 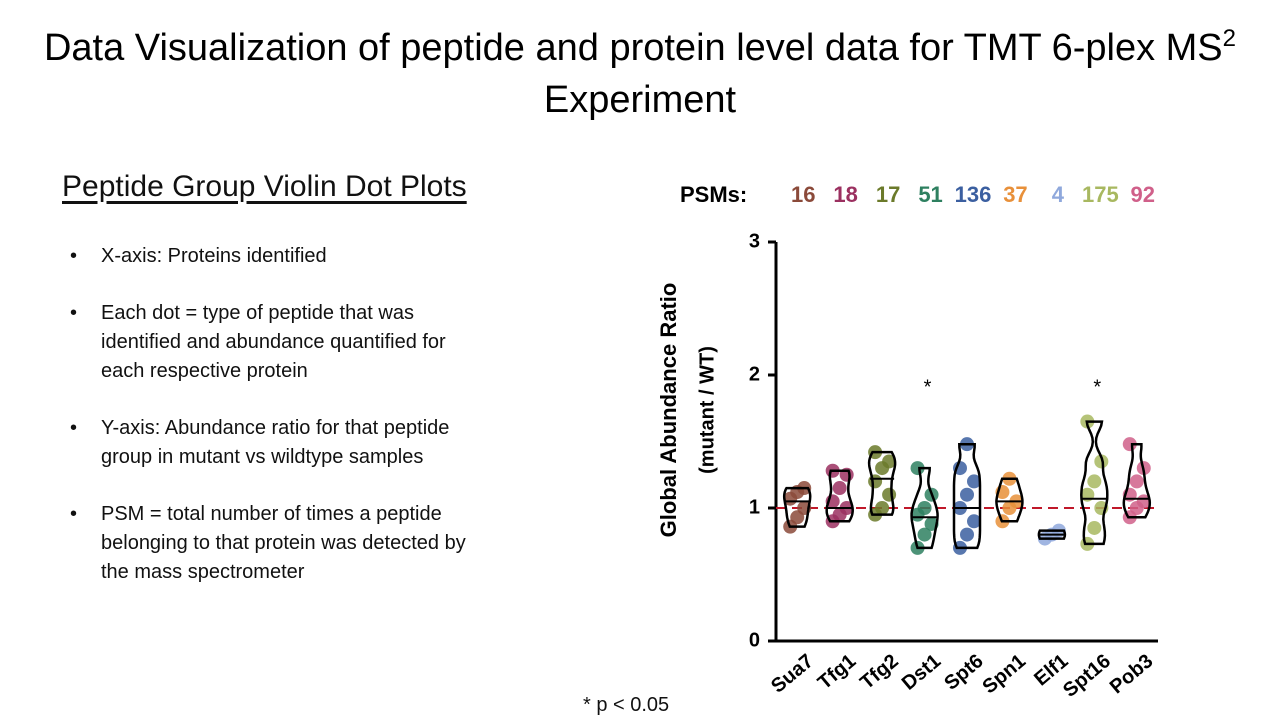 I want to click on x-tick-label: Tfg2, so click(x=879, y=672).